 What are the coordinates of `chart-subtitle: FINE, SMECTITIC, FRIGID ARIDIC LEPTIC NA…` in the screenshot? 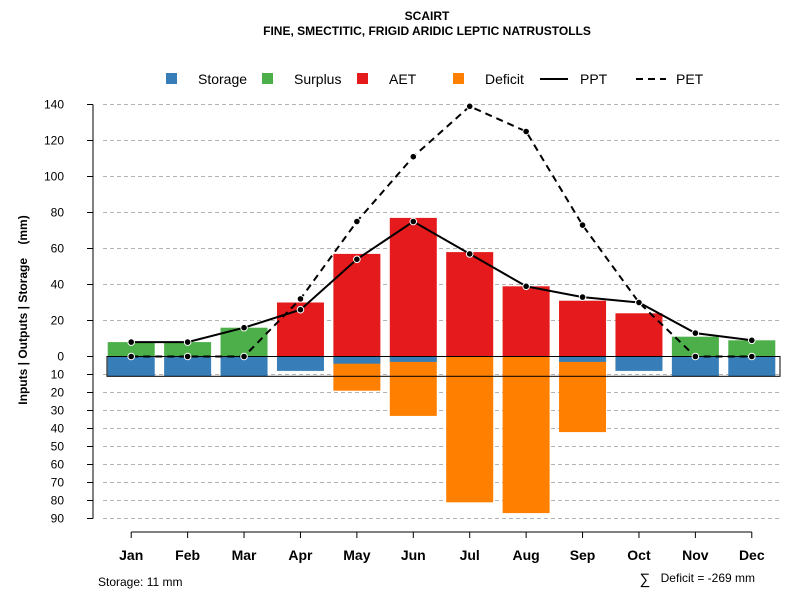 It's located at (427, 31).